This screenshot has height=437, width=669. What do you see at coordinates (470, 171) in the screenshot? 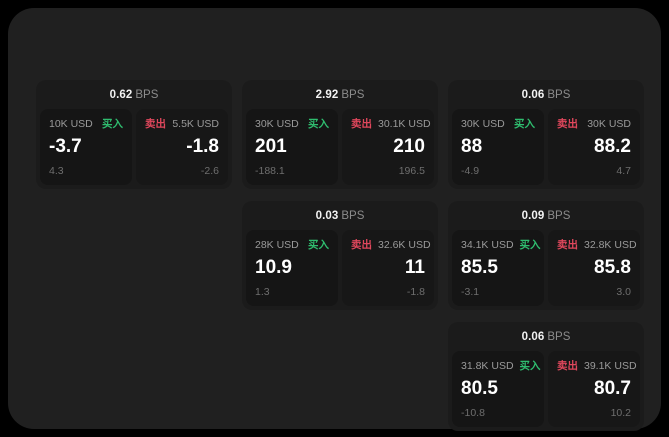
I see `buy-delta: -4.9` at bounding box center [470, 171].